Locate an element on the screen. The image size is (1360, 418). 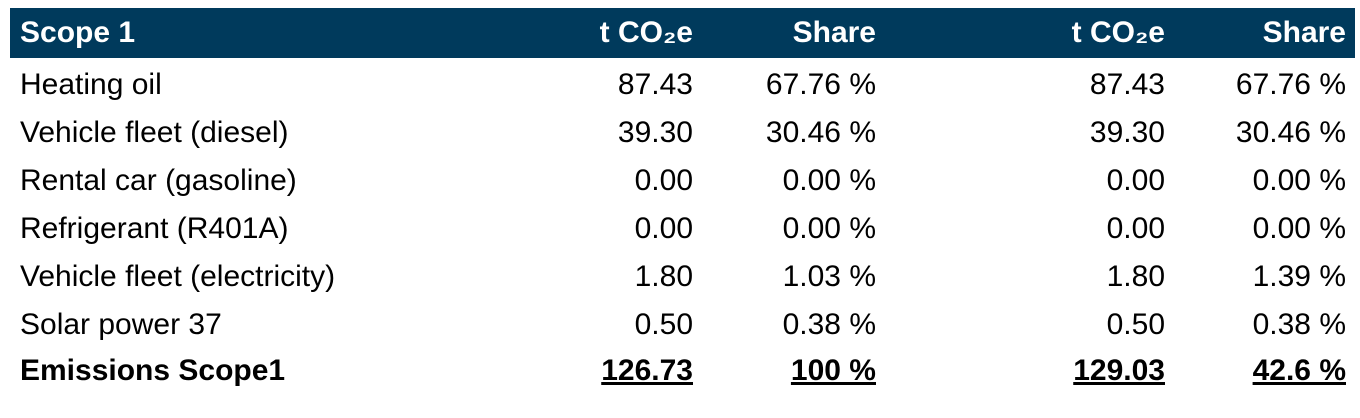
header-row: Scope 1 t CO₂e Share t CO₂e Share is located at coordinates (682, 33).